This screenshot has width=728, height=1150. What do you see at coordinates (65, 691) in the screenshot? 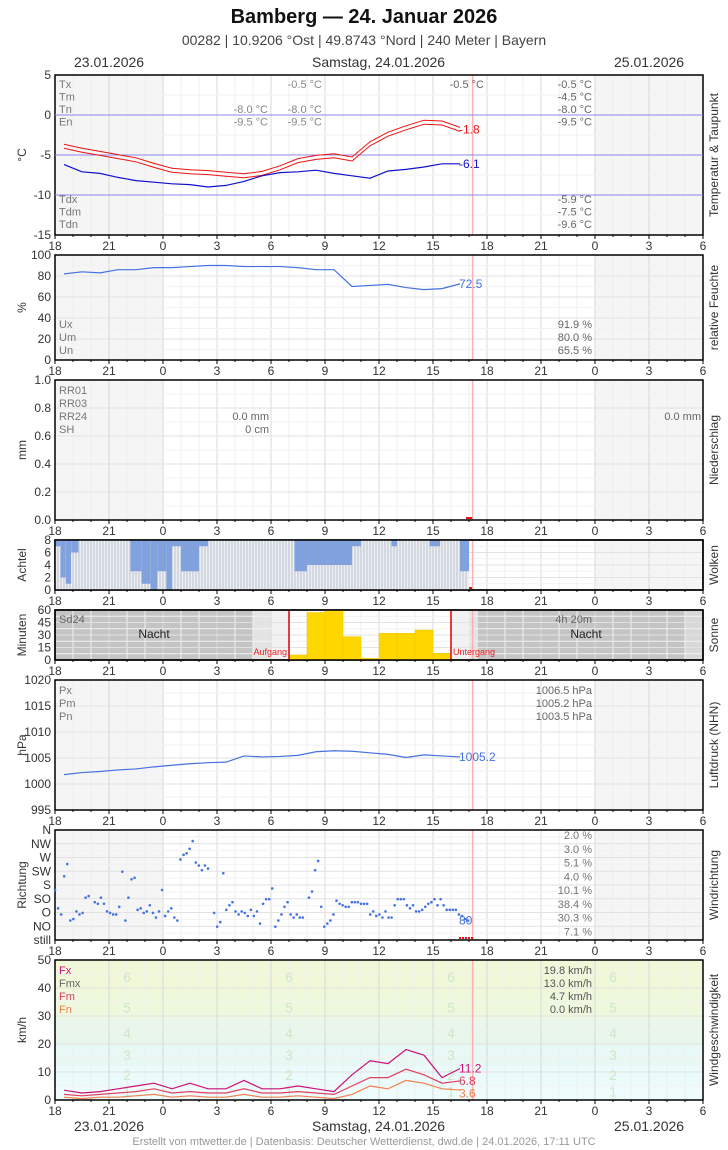
I see `svg-text: Px` at bounding box center [65, 691].